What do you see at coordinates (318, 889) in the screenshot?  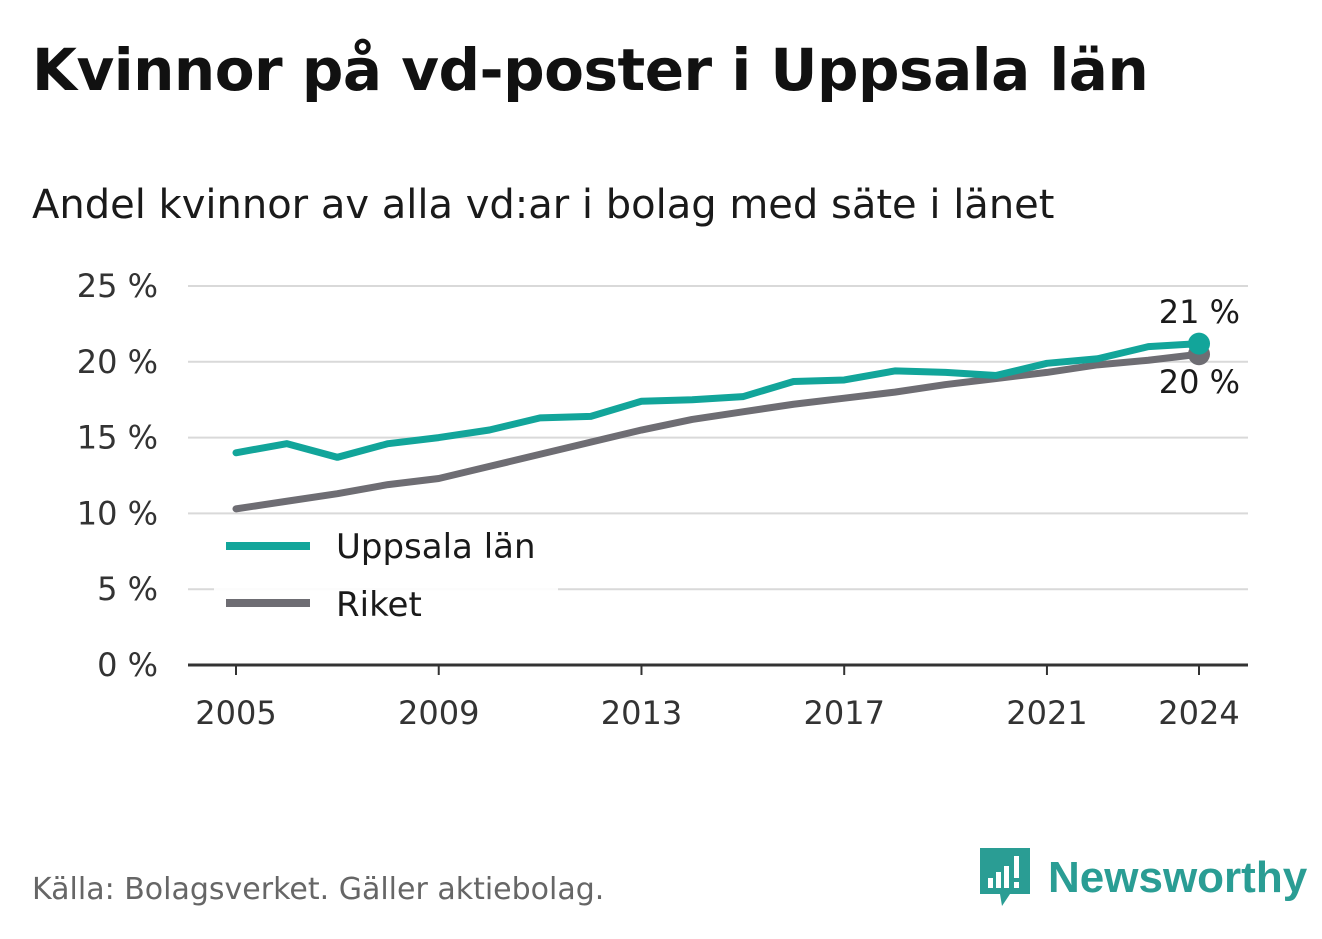 I see `source-note: Källa: Bolagsverket. Gäller aktiebolag.` at bounding box center [318, 889].